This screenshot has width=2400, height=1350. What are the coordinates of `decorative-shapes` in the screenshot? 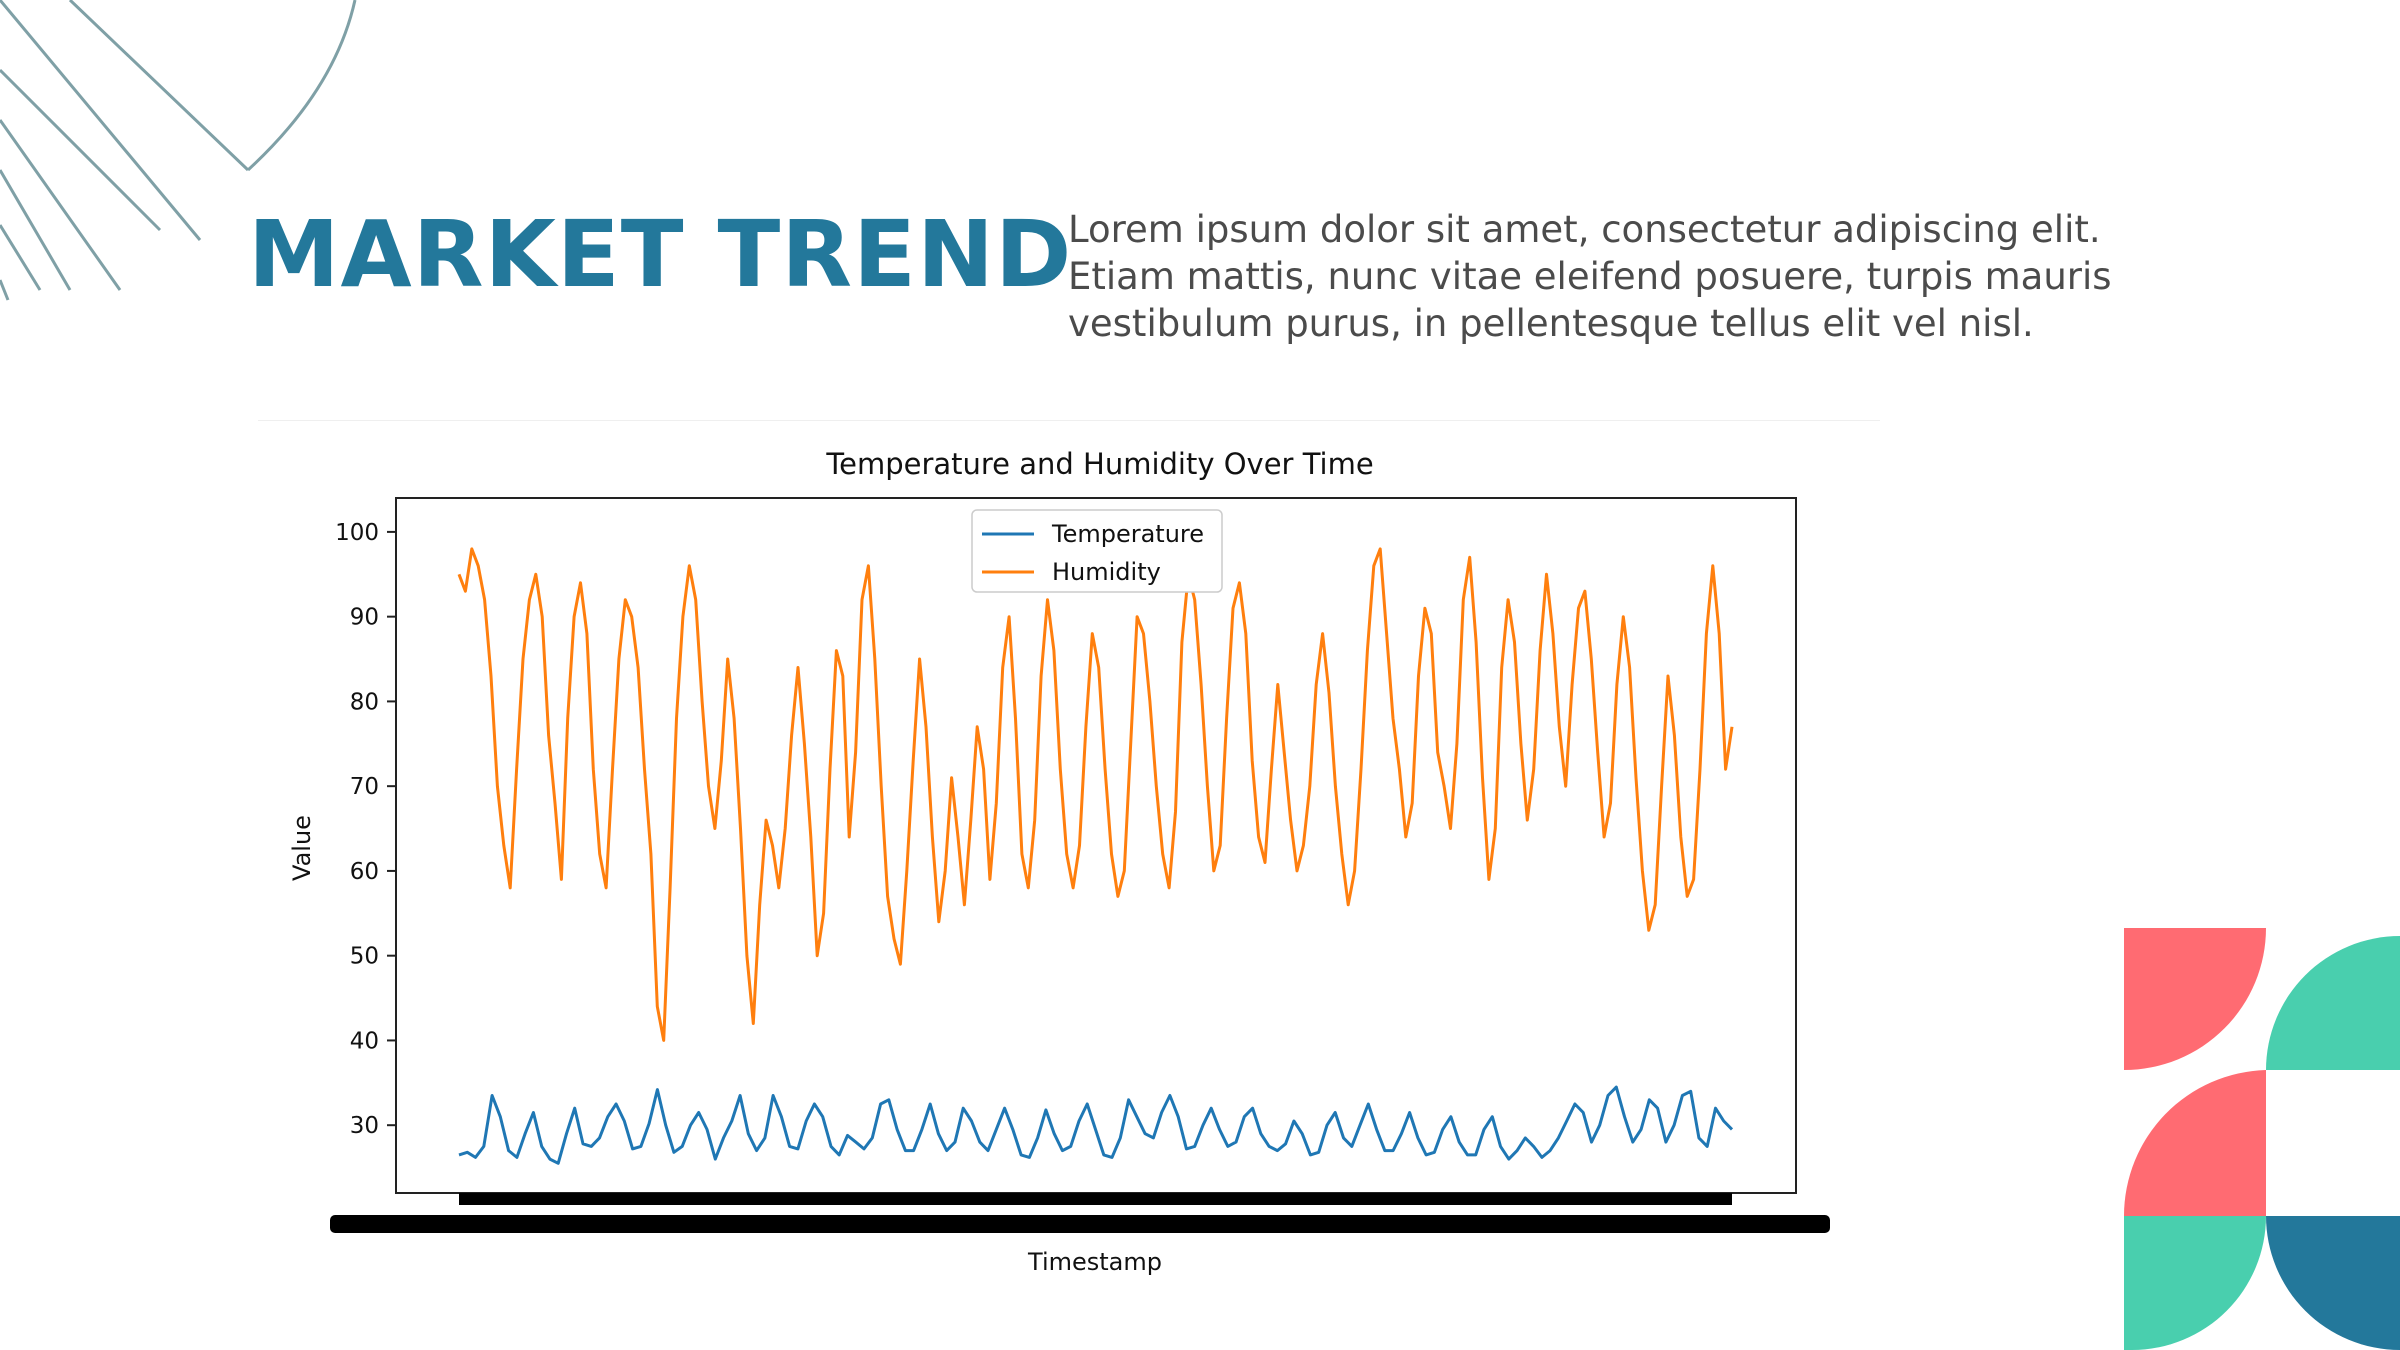 It's located at (2262, 1139).